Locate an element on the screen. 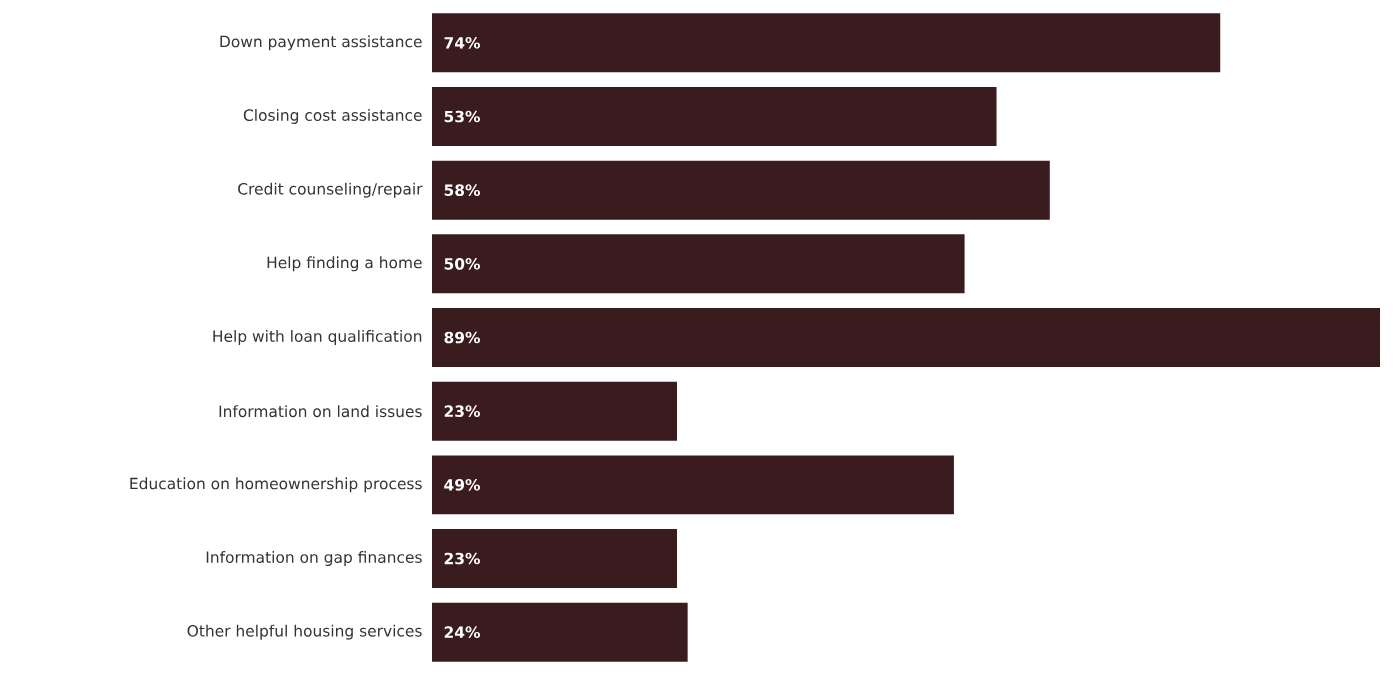  data-label: 24% is located at coordinates (462, 632).